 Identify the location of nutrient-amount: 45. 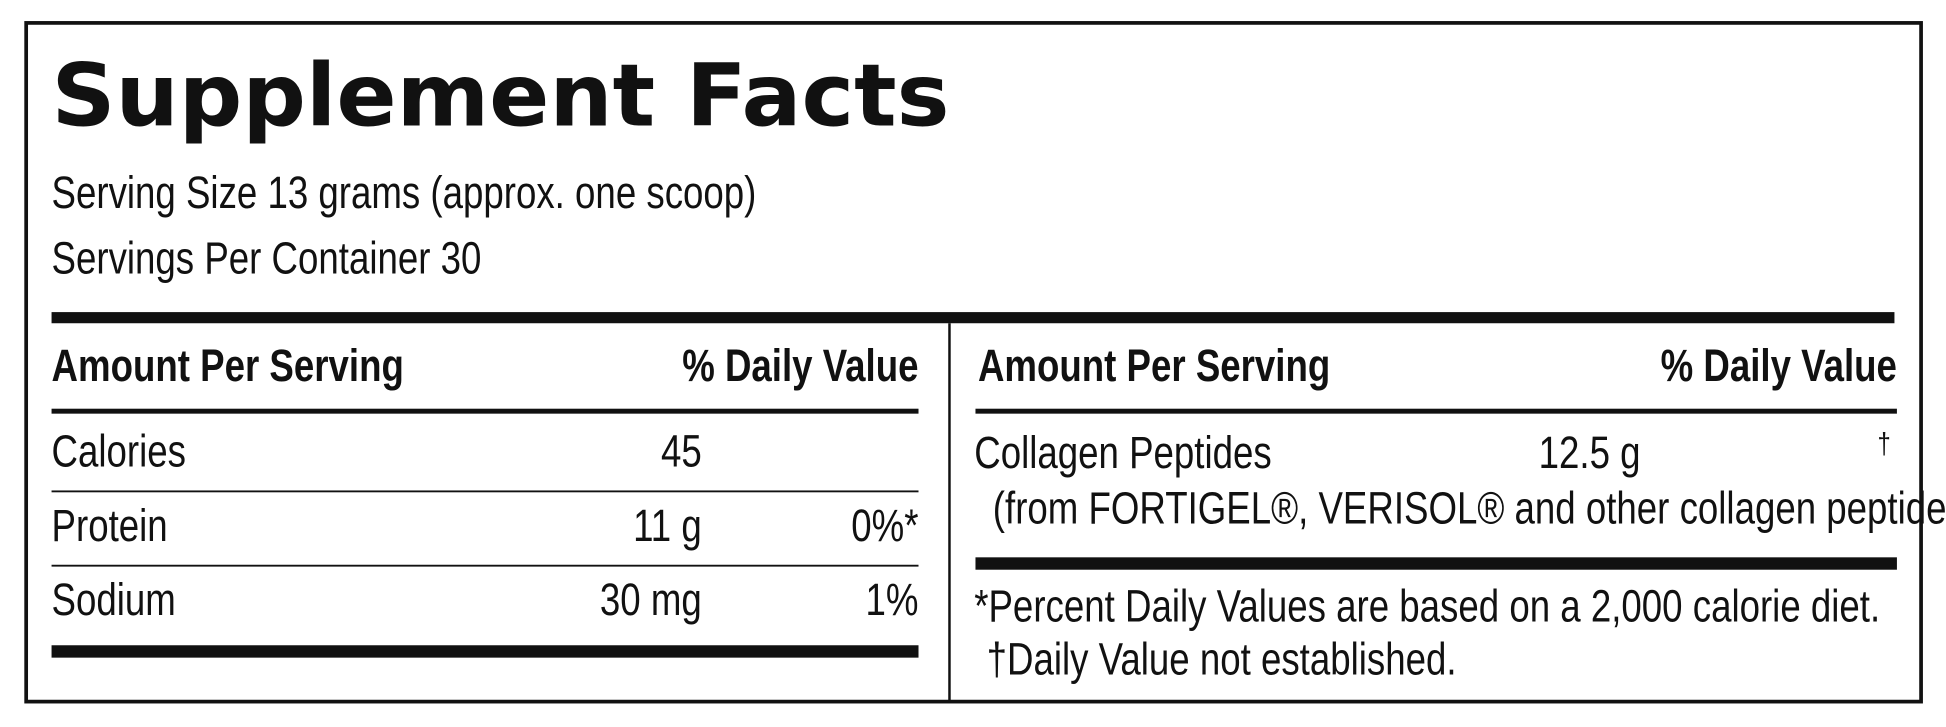
(681, 451).